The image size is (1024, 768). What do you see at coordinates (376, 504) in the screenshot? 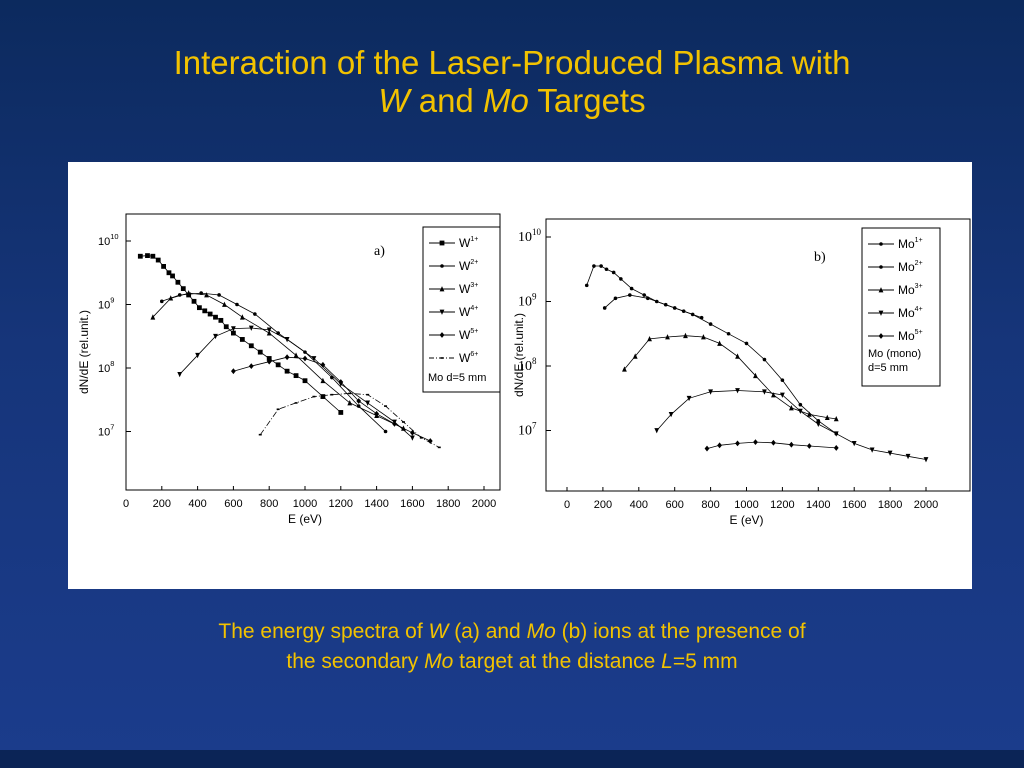
I see `chart-a-xtick-label: 1400` at bounding box center [376, 504].